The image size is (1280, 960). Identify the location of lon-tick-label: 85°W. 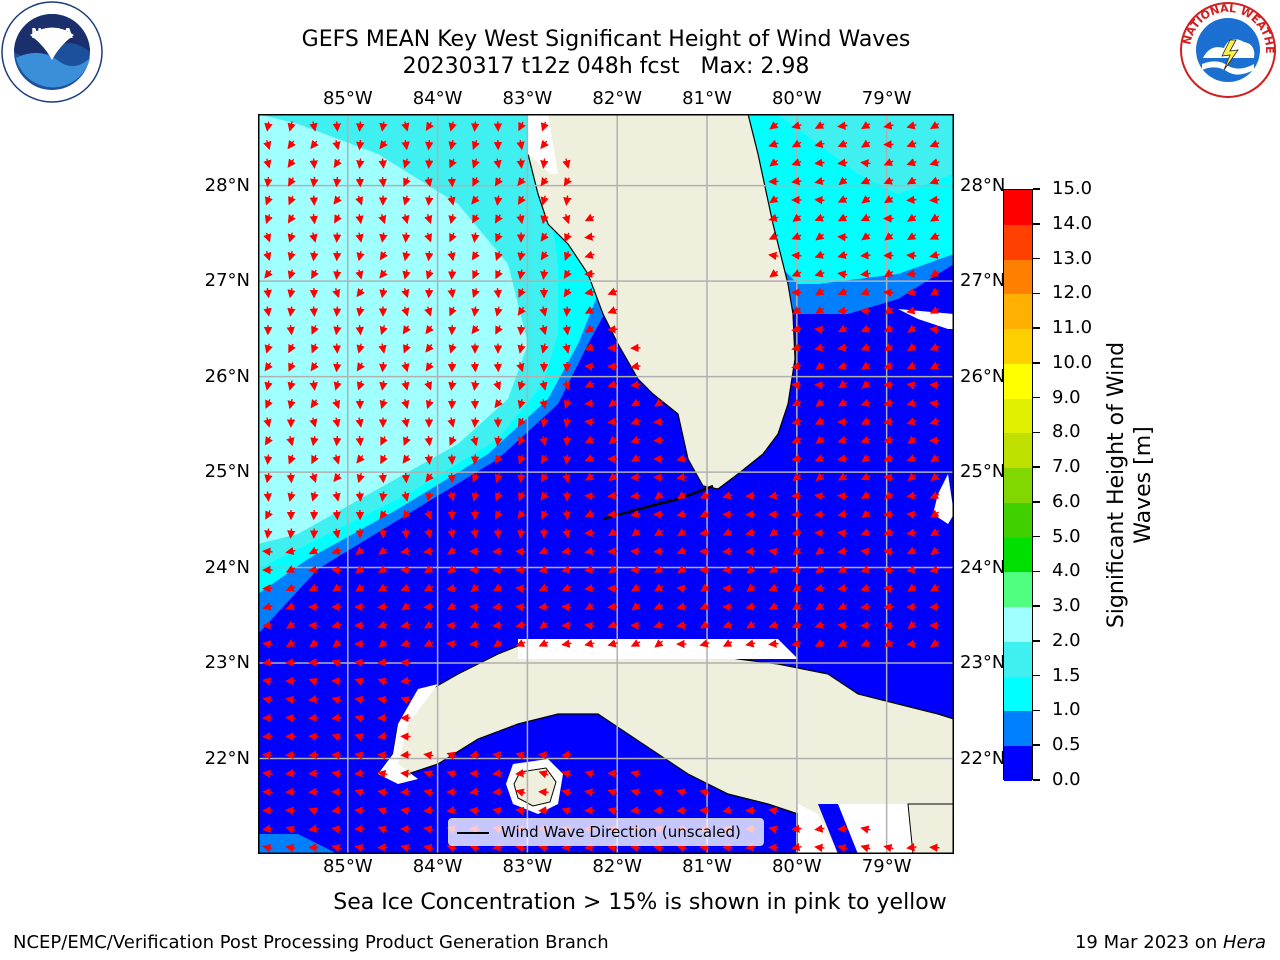
(347, 866).